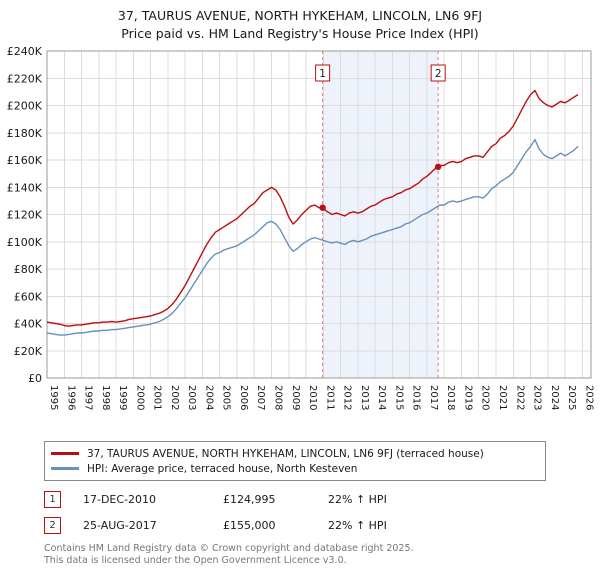  Describe the element at coordinates (28, 269) in the screenshot. I see `svg-text: £80K` at that location.